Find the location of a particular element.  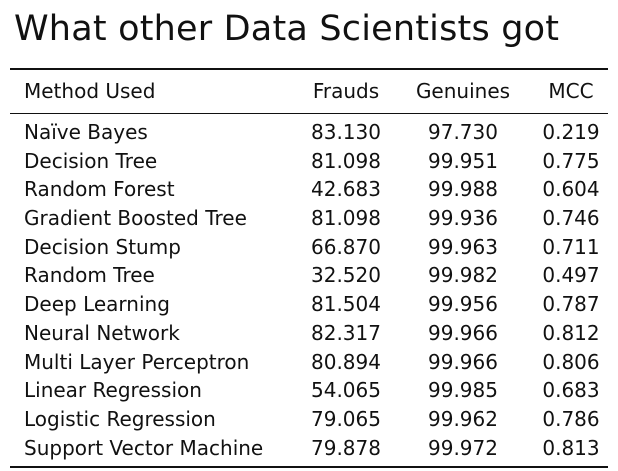

cell-mcc: 0.813 is located at coordinates (571, 447).